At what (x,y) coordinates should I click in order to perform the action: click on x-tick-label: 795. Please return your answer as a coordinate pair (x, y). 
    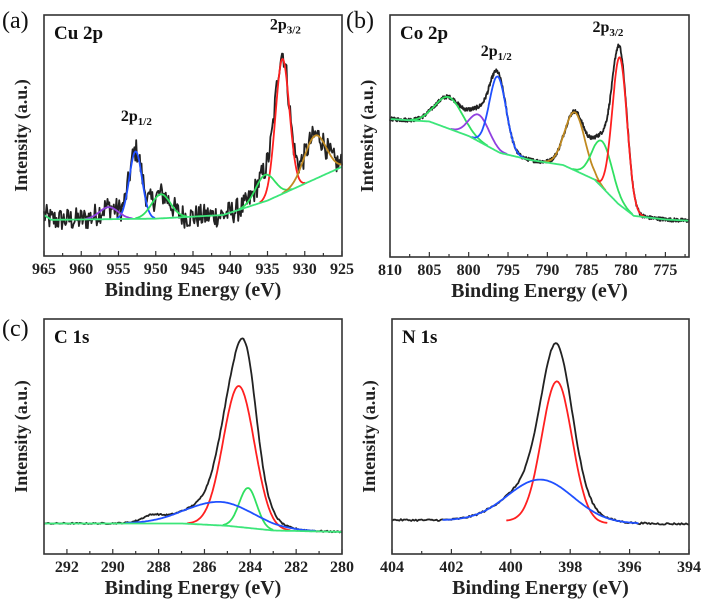
    Looking at the image, I should click on (508, 270).